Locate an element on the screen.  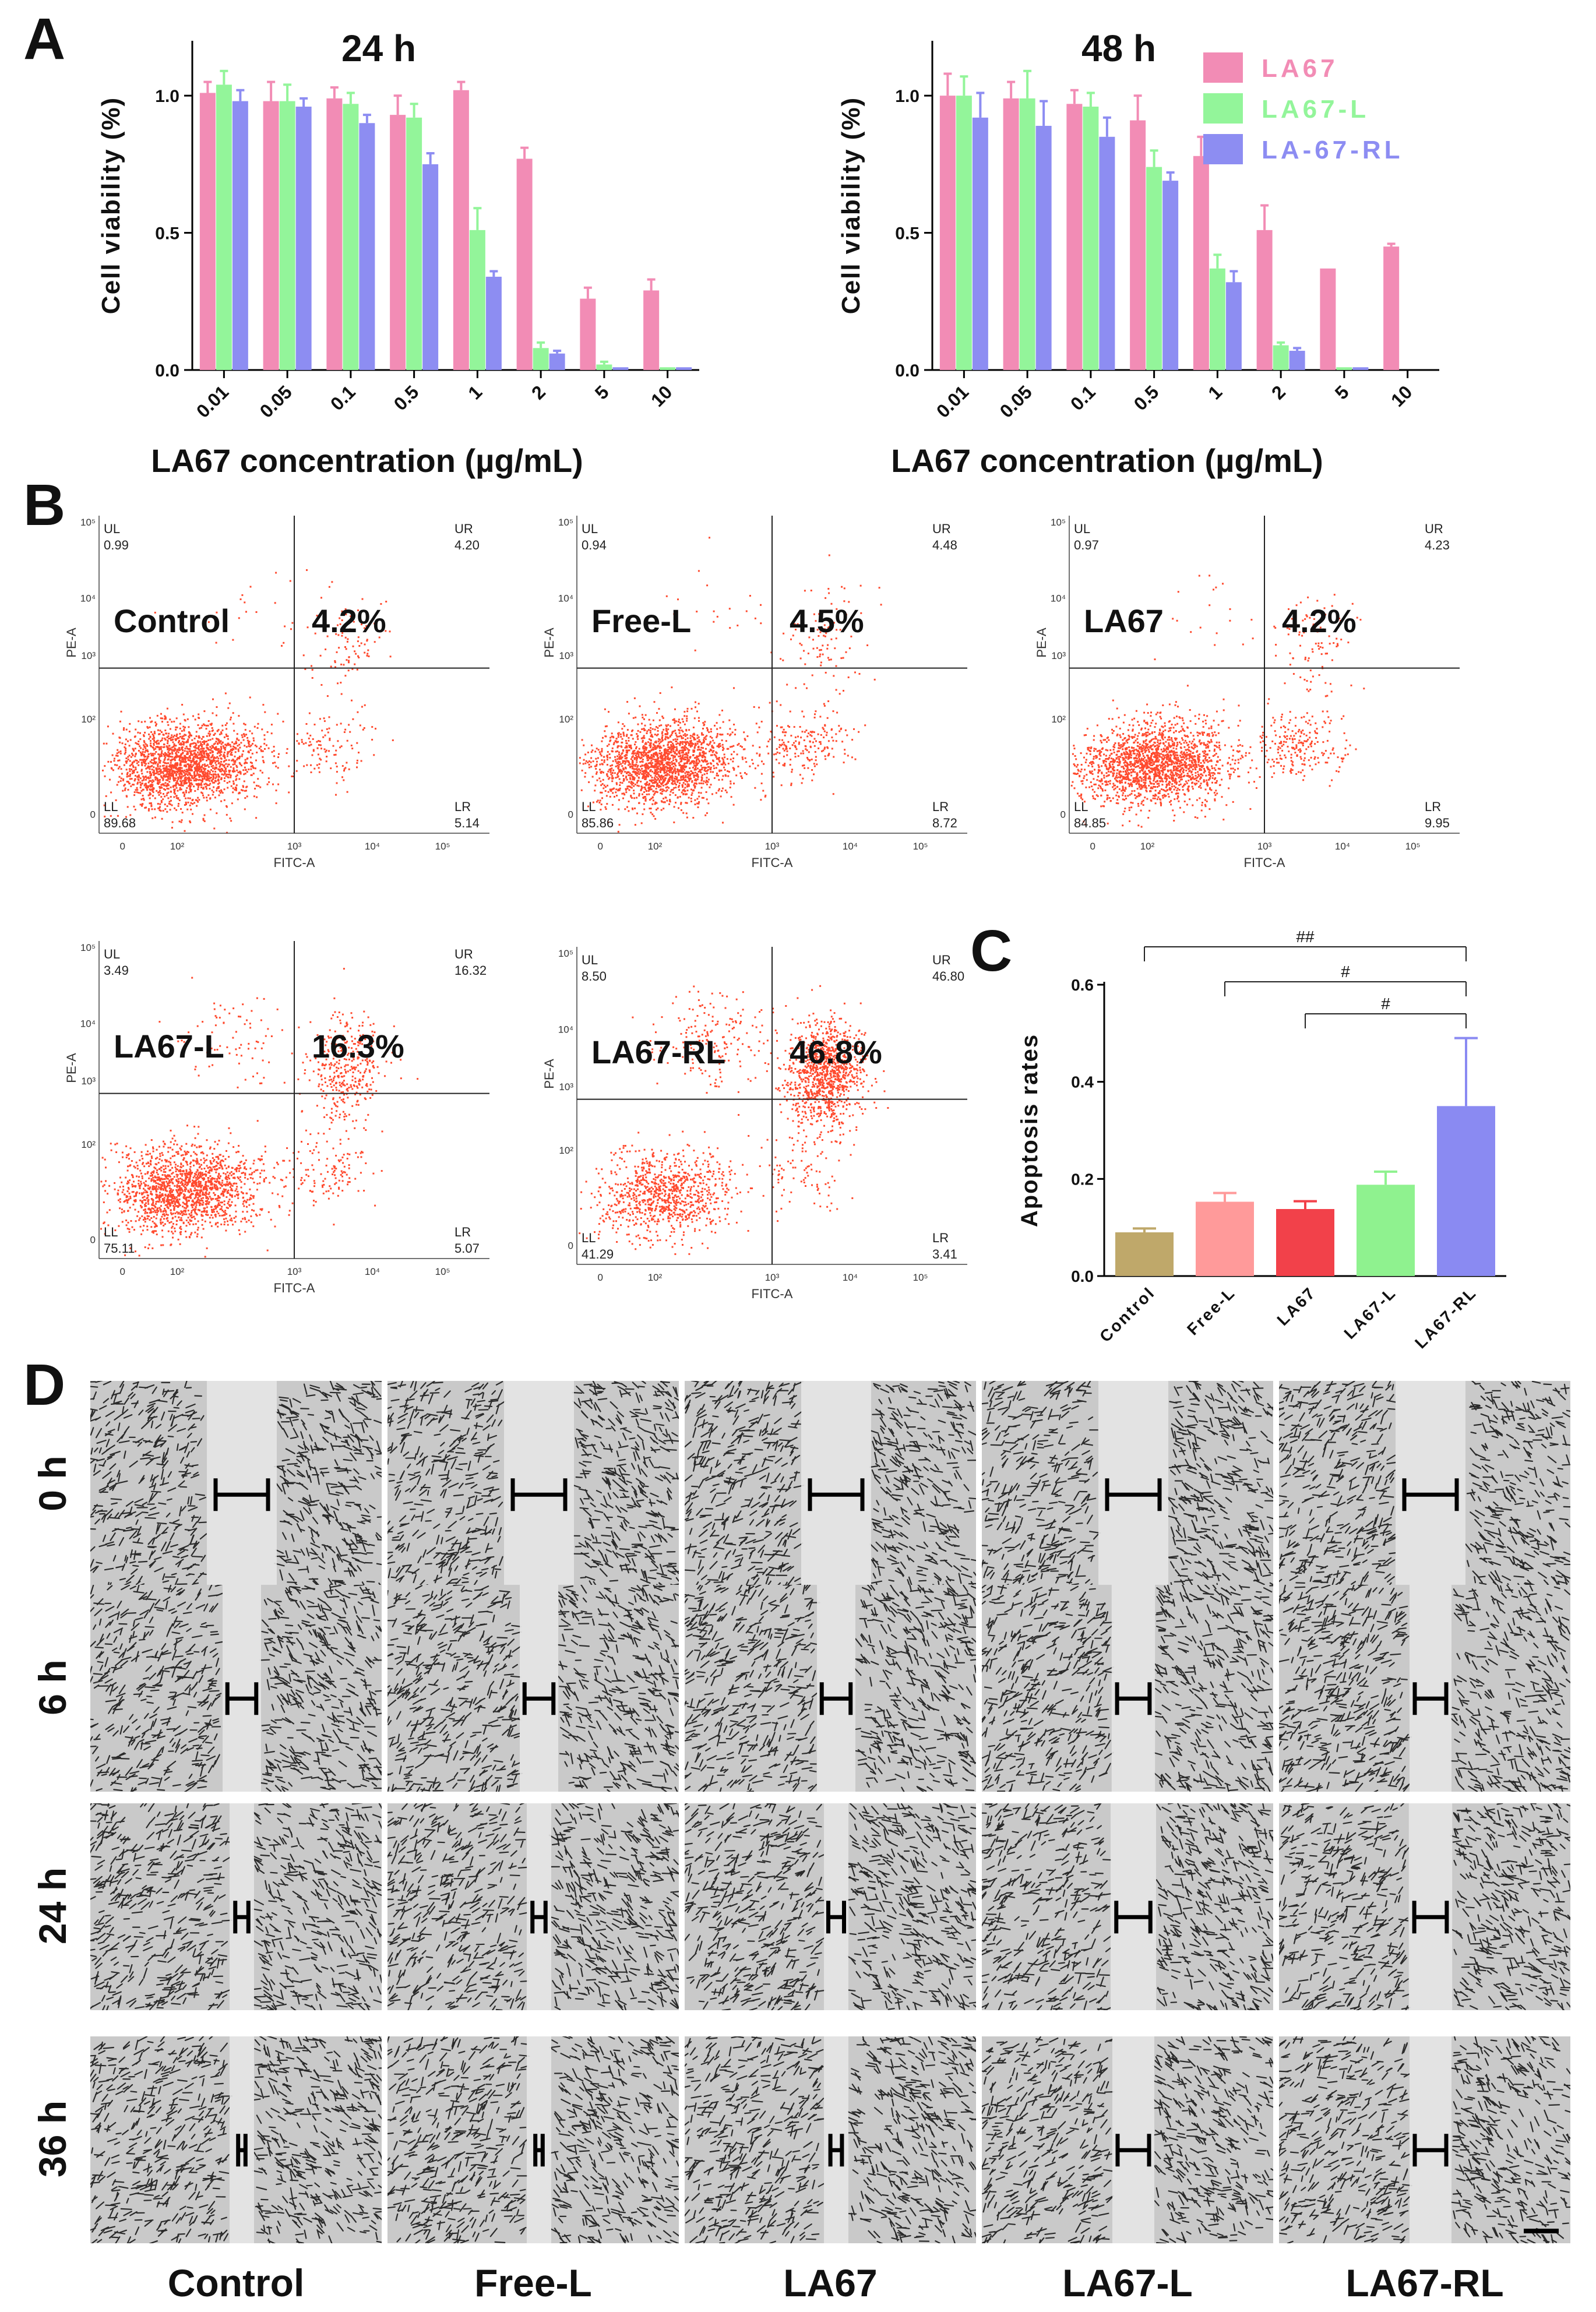
x-tick-label: LA67-L is located at coordinates (1370, 1312).